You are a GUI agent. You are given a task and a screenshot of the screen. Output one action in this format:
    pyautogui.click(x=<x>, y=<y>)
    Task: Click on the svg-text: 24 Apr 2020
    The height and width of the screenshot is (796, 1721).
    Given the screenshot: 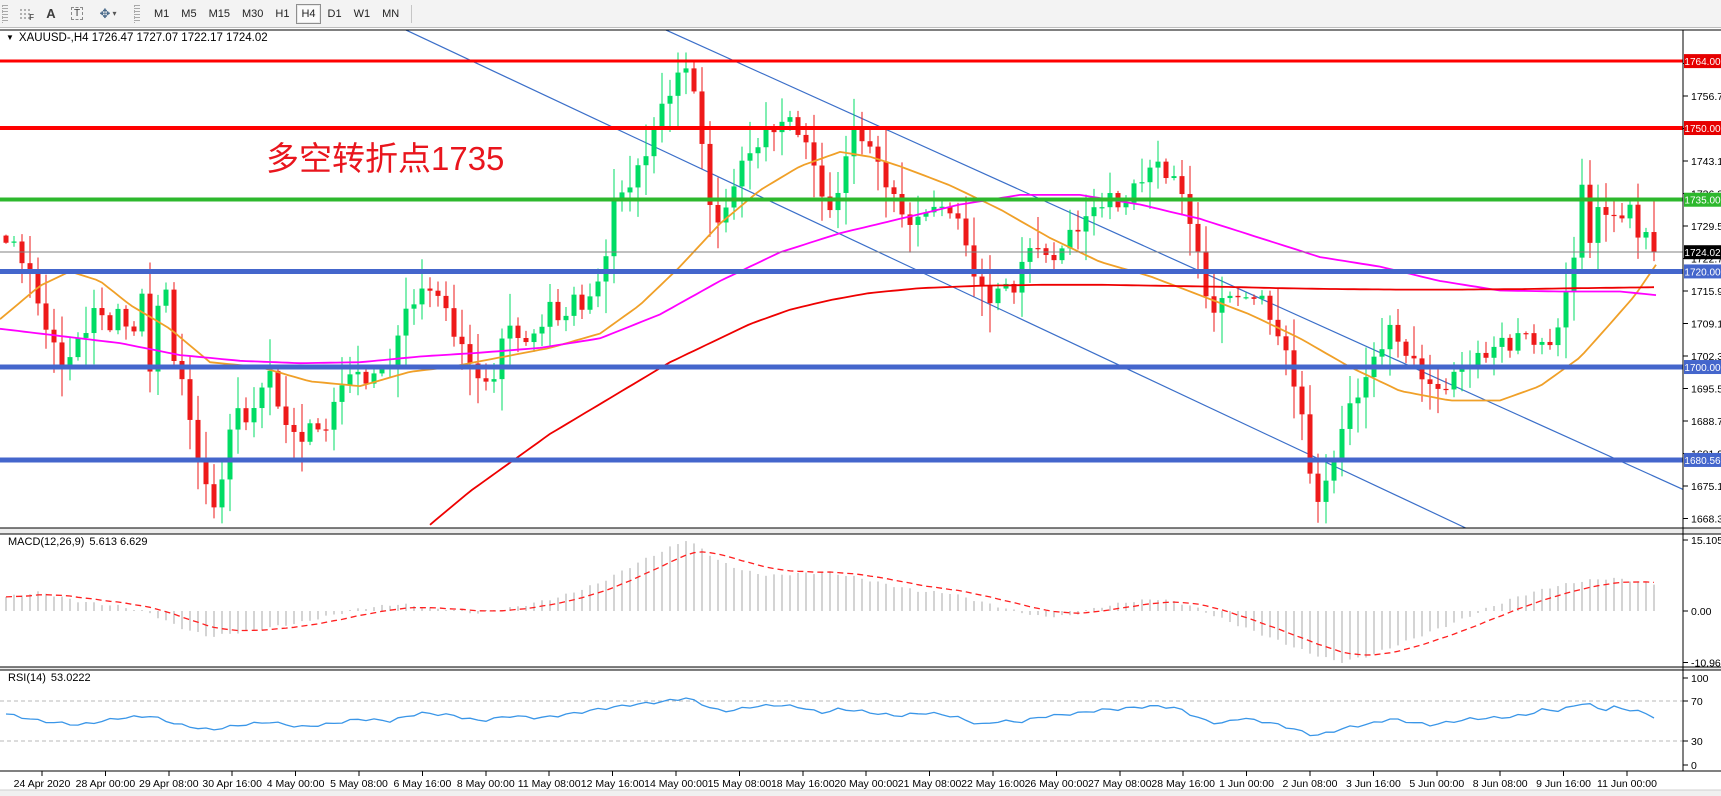 What is the action you would take?
    pyautogui.click(x=42, y=784)
    